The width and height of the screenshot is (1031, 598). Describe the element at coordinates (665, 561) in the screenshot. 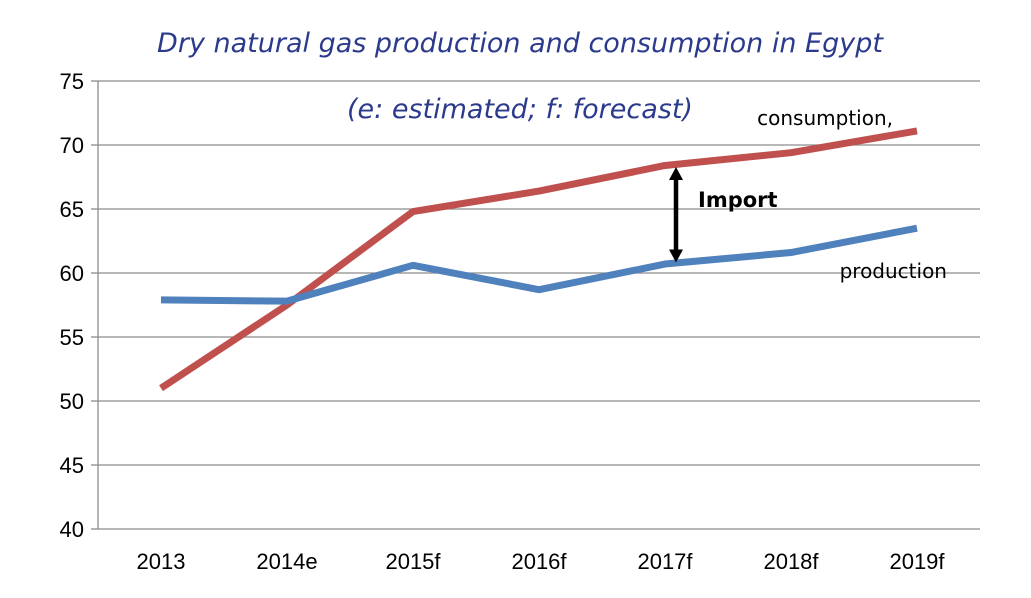

I see `x-tick-label: 2017f` at that location.